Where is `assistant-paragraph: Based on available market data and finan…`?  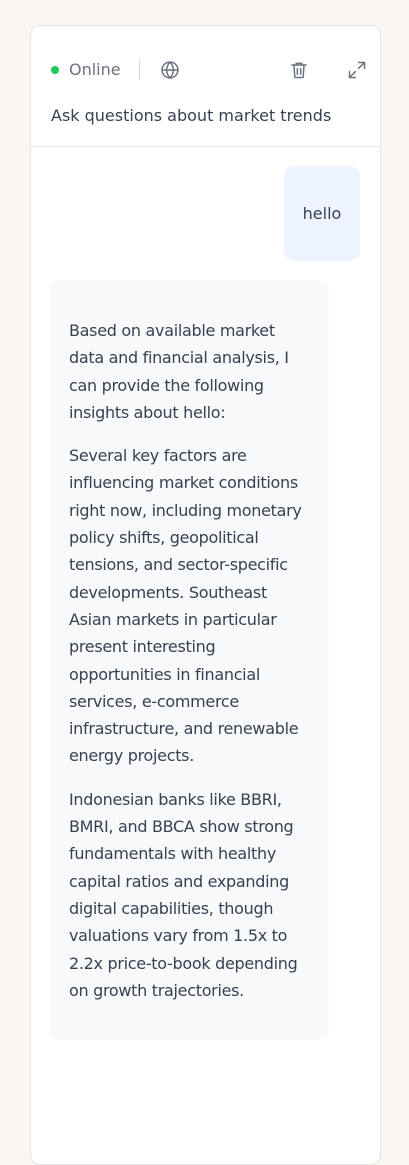 assistant-paragraph: Based on available market data and finan… is located at coordinates (179, 371).